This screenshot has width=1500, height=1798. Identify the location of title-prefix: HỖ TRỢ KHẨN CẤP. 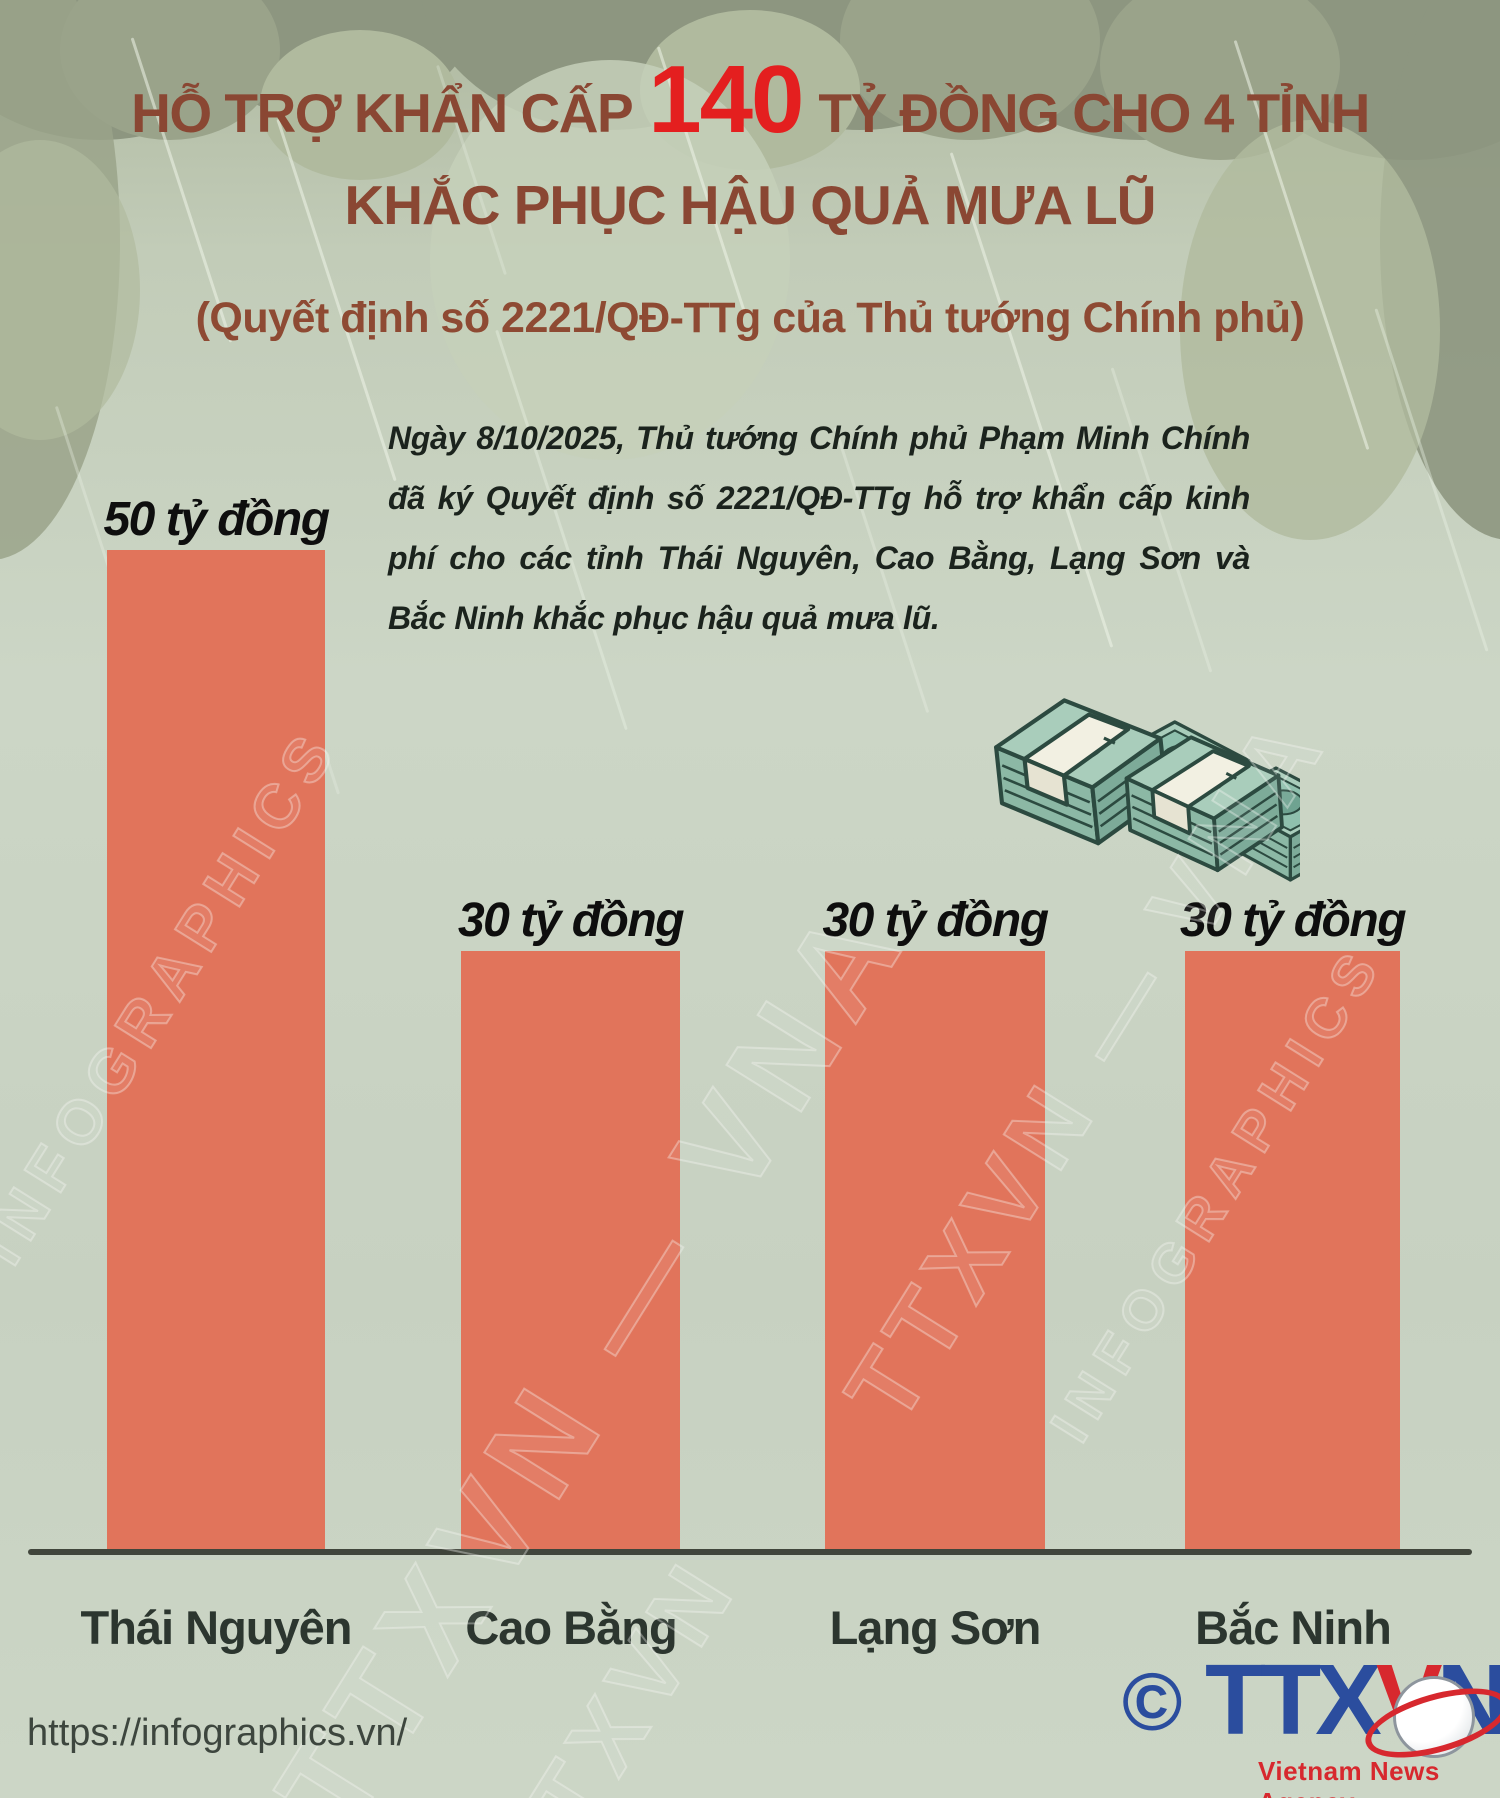
(382, 113).